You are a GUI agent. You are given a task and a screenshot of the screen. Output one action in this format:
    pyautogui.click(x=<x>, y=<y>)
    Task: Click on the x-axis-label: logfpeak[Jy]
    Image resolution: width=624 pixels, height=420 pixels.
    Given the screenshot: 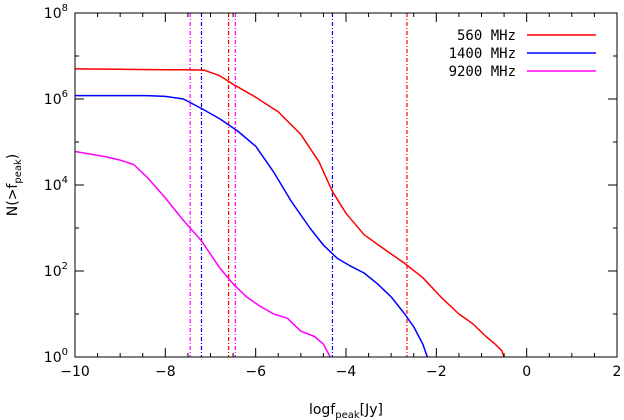 What is the action you would take?
    pyautogui.click(x=346, y=411)
    